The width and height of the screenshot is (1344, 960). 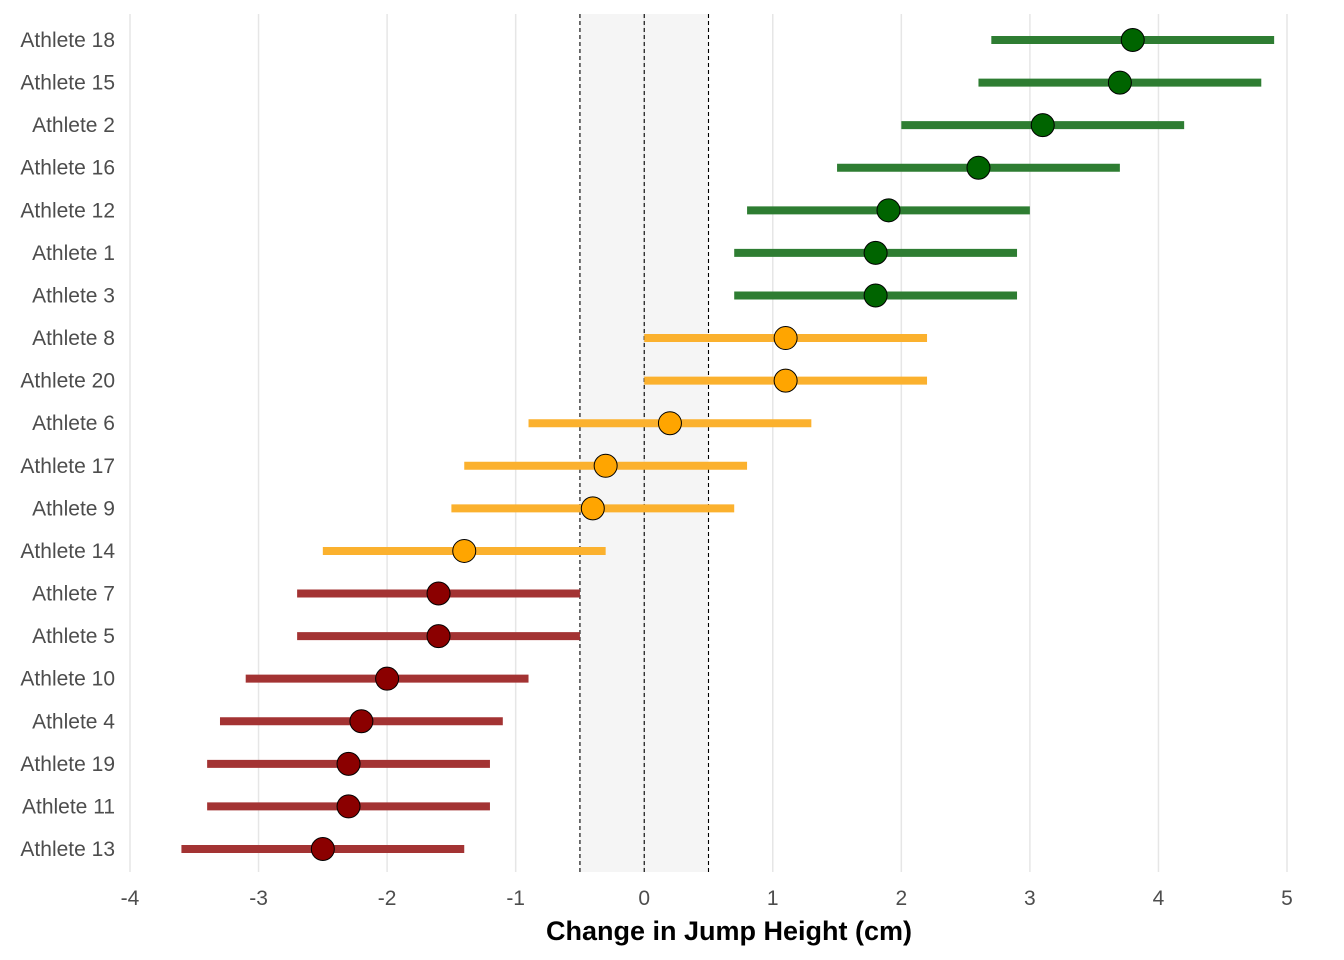 I want to click on x-tick-label: 3, so click(x=1030, y=898).